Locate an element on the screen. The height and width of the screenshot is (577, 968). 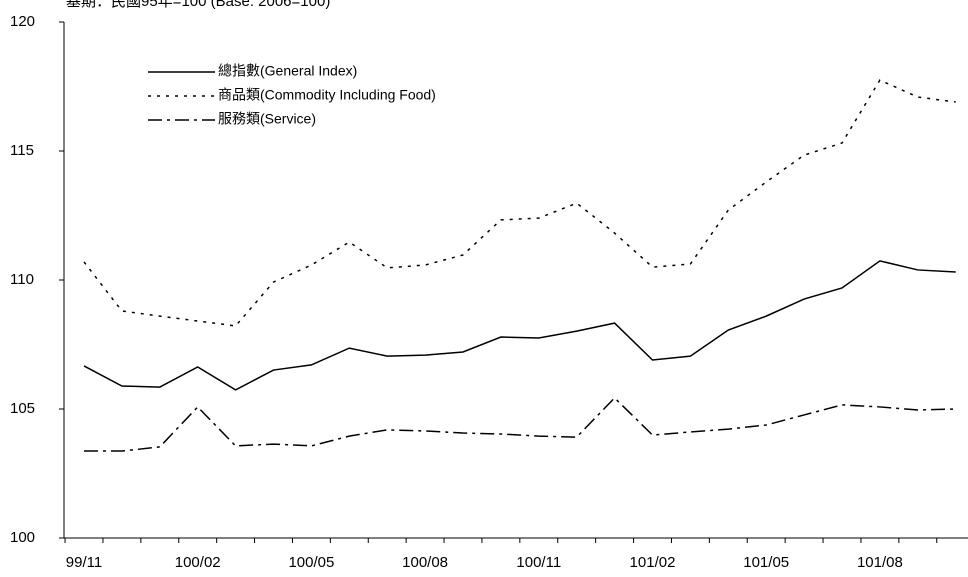
y-tick-label: 115 is located at coordinates (22, 150).